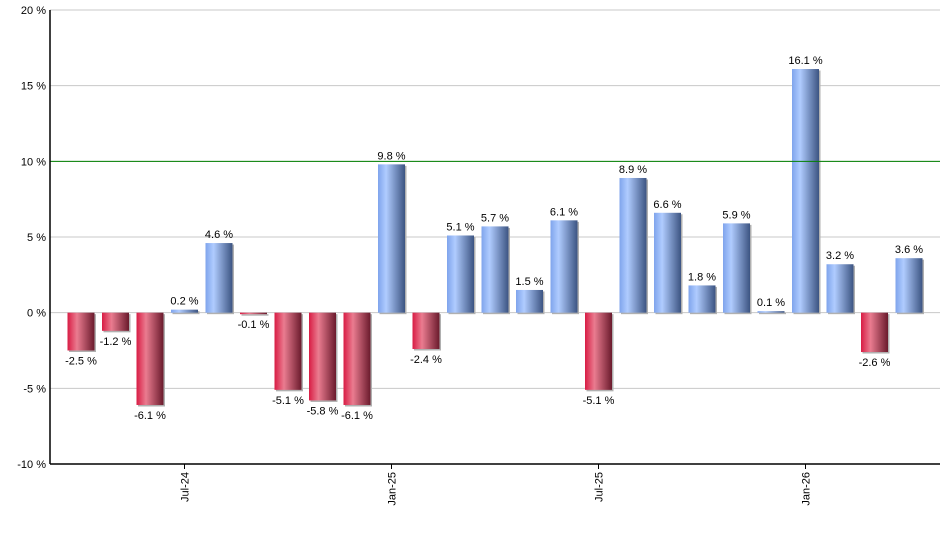 The width and height of the screenshot is (940, 555). What do you see at coordinates (426, 360) in the screenshot?
I see `data-label: -2.4 %` at bounding box center [426, 360].